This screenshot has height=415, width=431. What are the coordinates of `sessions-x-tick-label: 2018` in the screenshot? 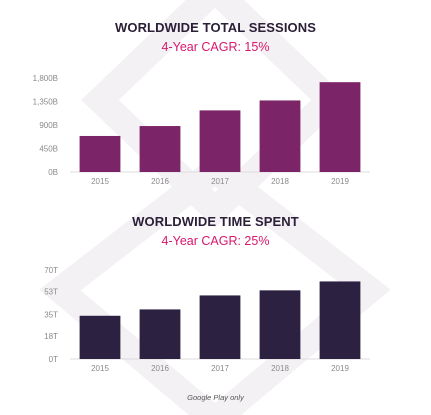 It's located at (280, 181).